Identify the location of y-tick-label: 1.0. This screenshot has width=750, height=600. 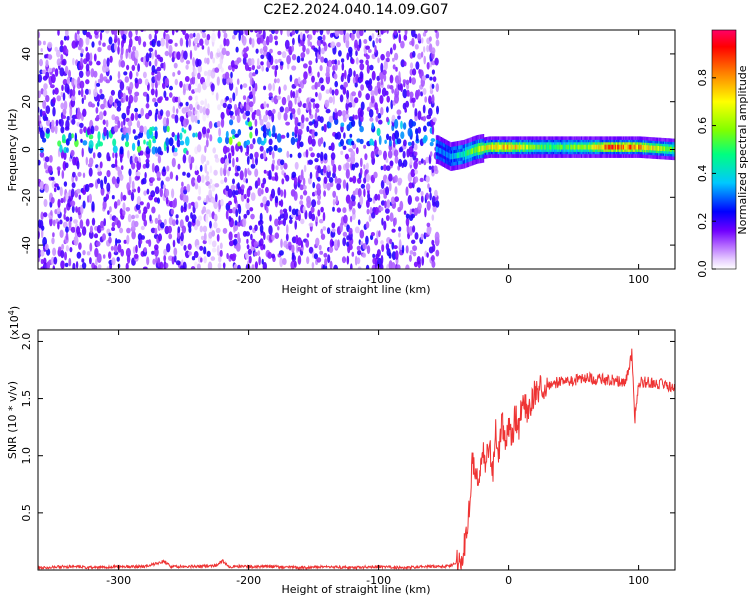
(26, 456).